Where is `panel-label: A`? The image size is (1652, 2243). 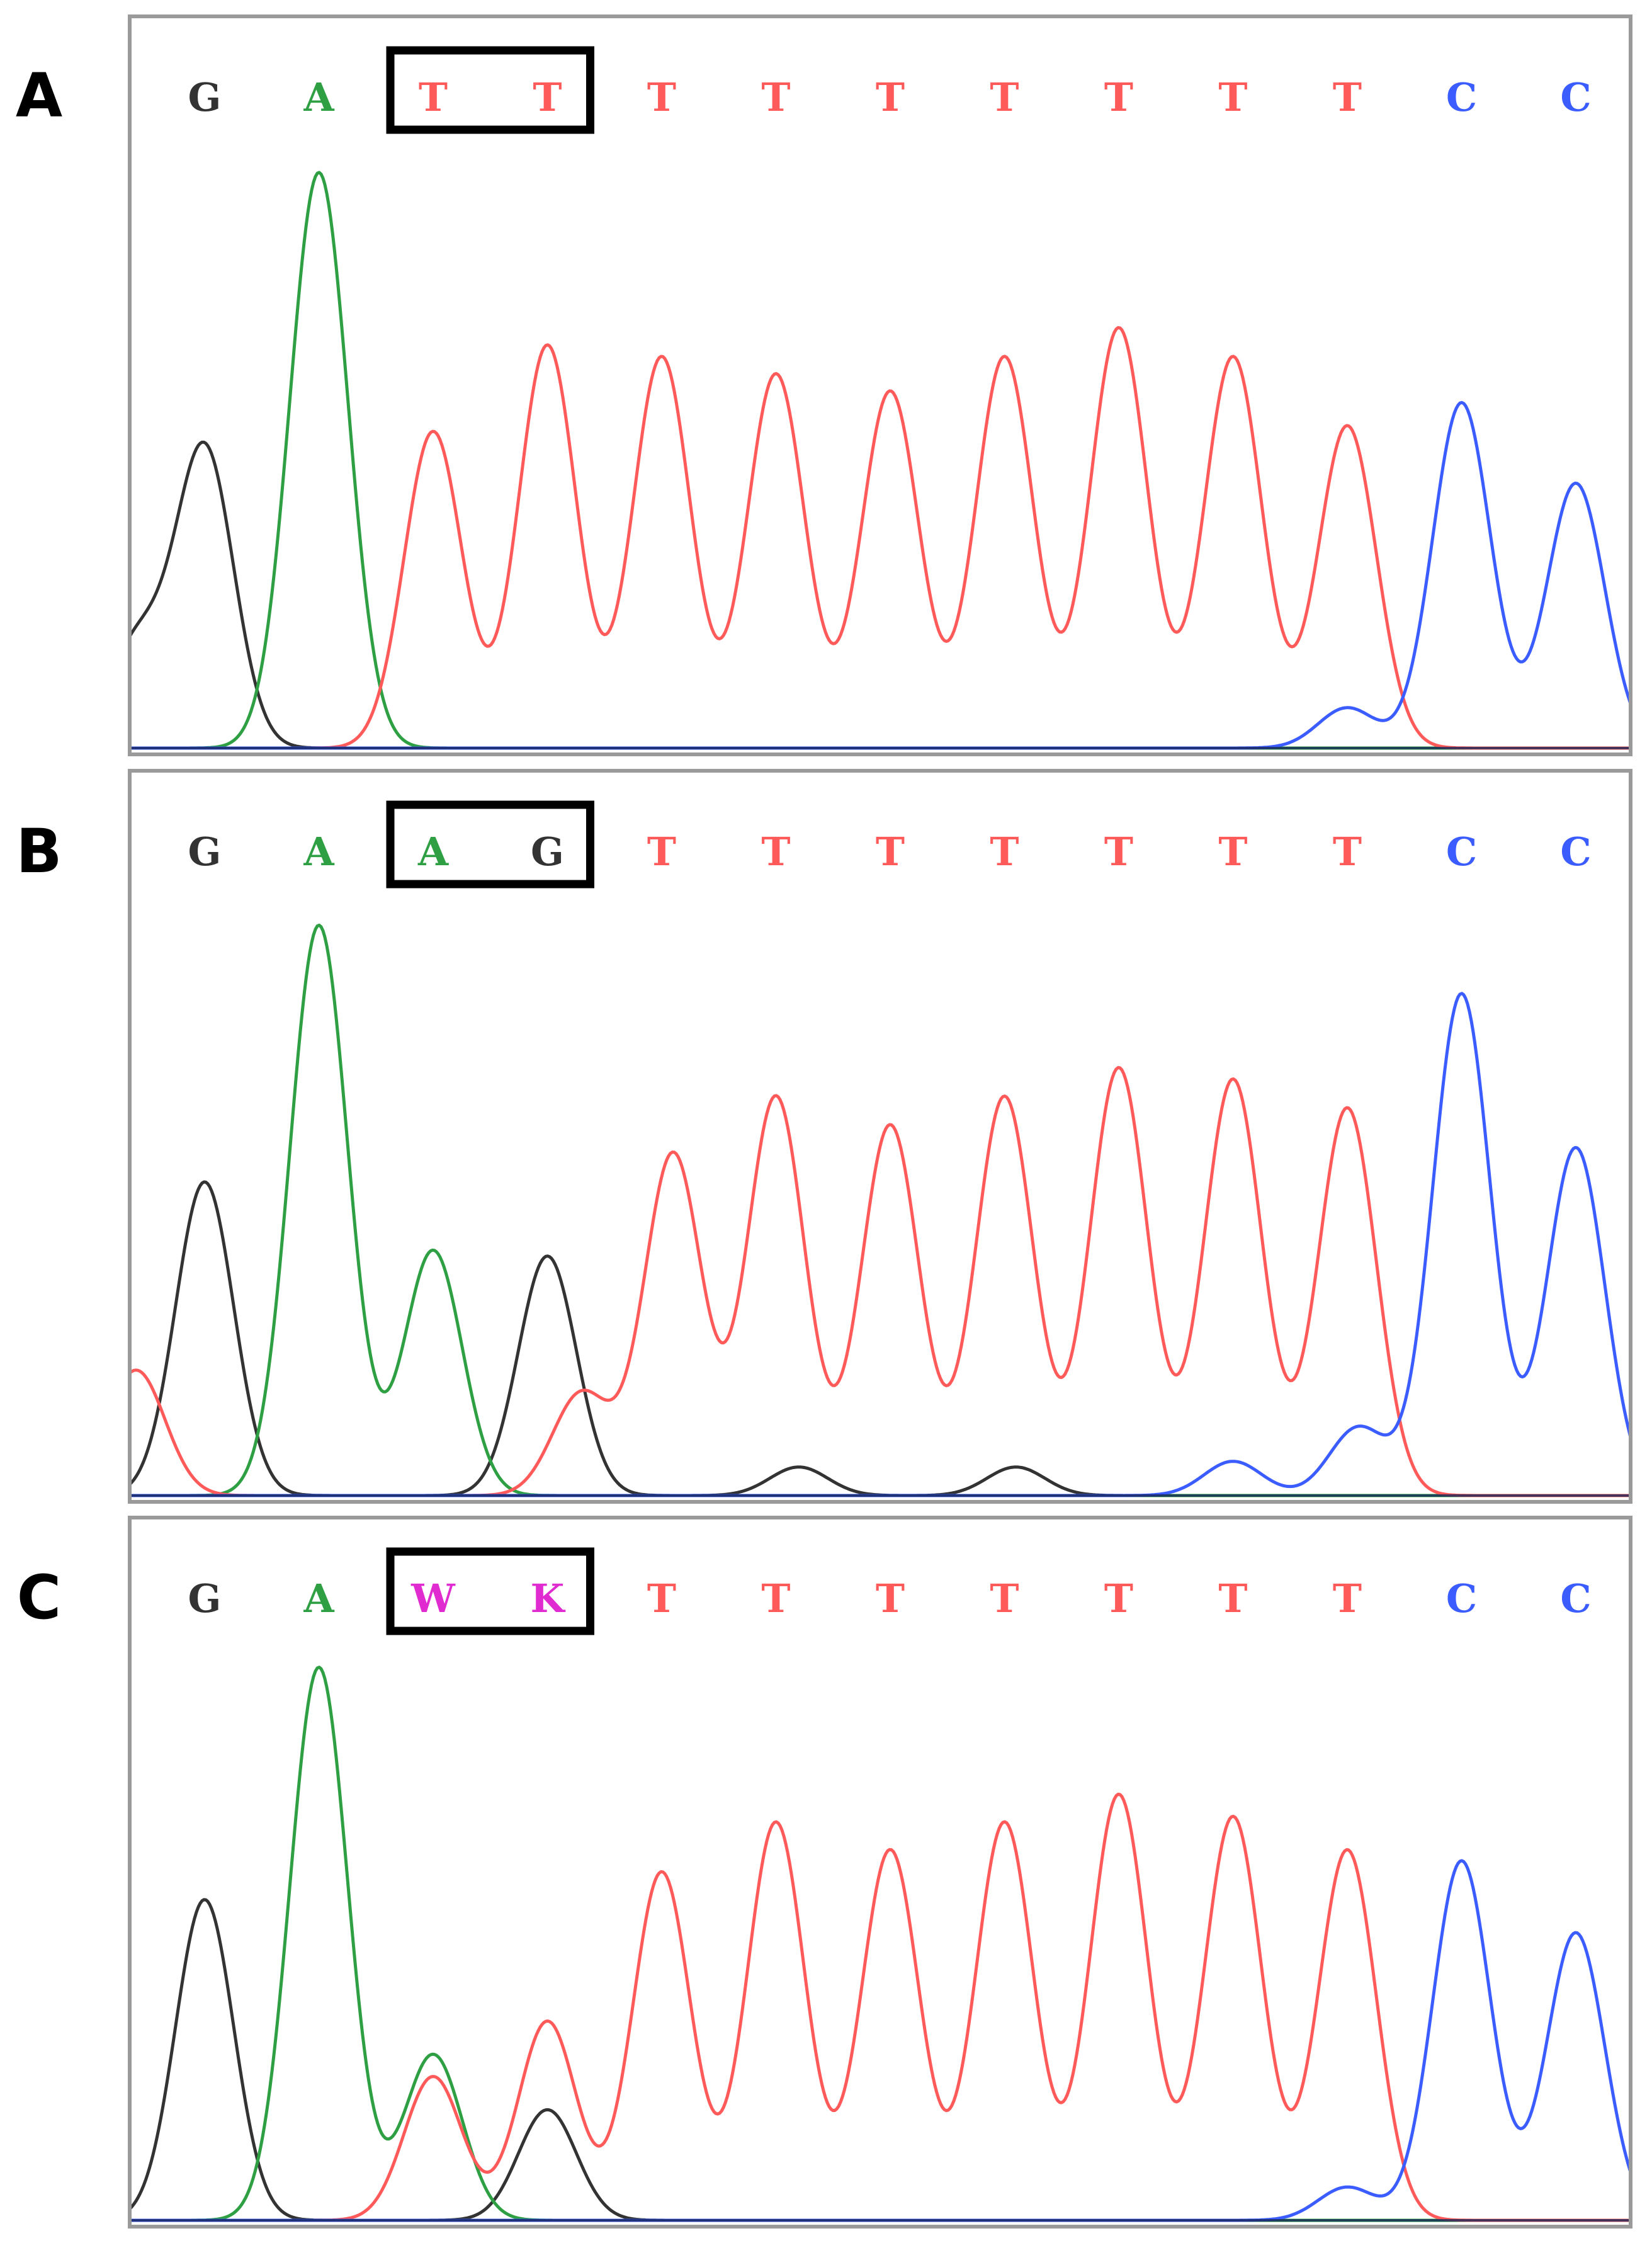 panel-label: A is located at coordinates (39, 95).